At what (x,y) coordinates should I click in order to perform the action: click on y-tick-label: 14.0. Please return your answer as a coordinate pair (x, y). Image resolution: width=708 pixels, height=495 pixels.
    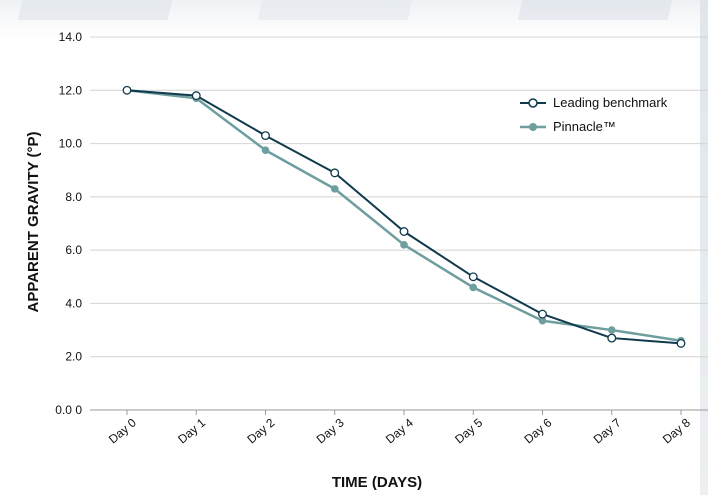
    Looking at the image, I should click on (71, 37).